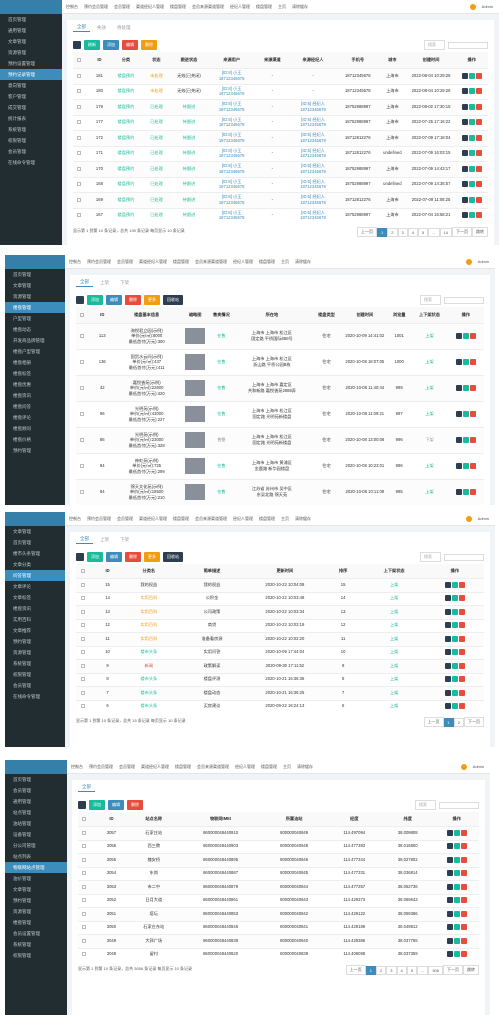  I want to click on sidebar-item: 楼盘优惠, so click(22, 384).